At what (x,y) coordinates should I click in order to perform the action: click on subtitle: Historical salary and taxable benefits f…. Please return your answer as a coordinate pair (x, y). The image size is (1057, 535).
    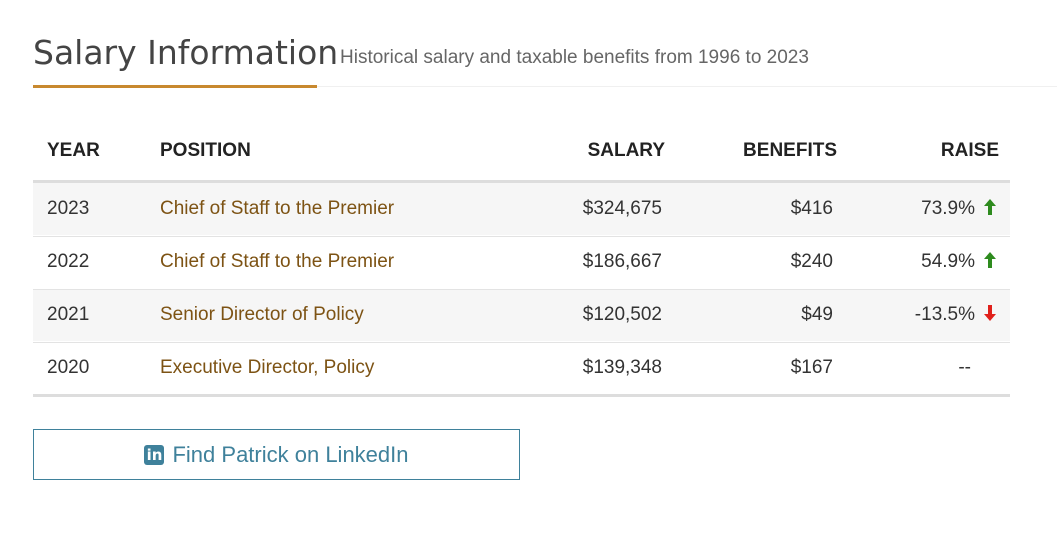
    Looking at the image, I should click on (574, 57).